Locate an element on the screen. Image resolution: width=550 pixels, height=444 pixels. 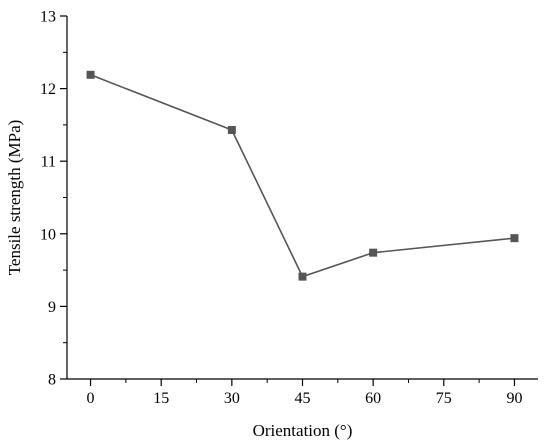
x-tick-label: 0 is located at coordinates (91, 398).